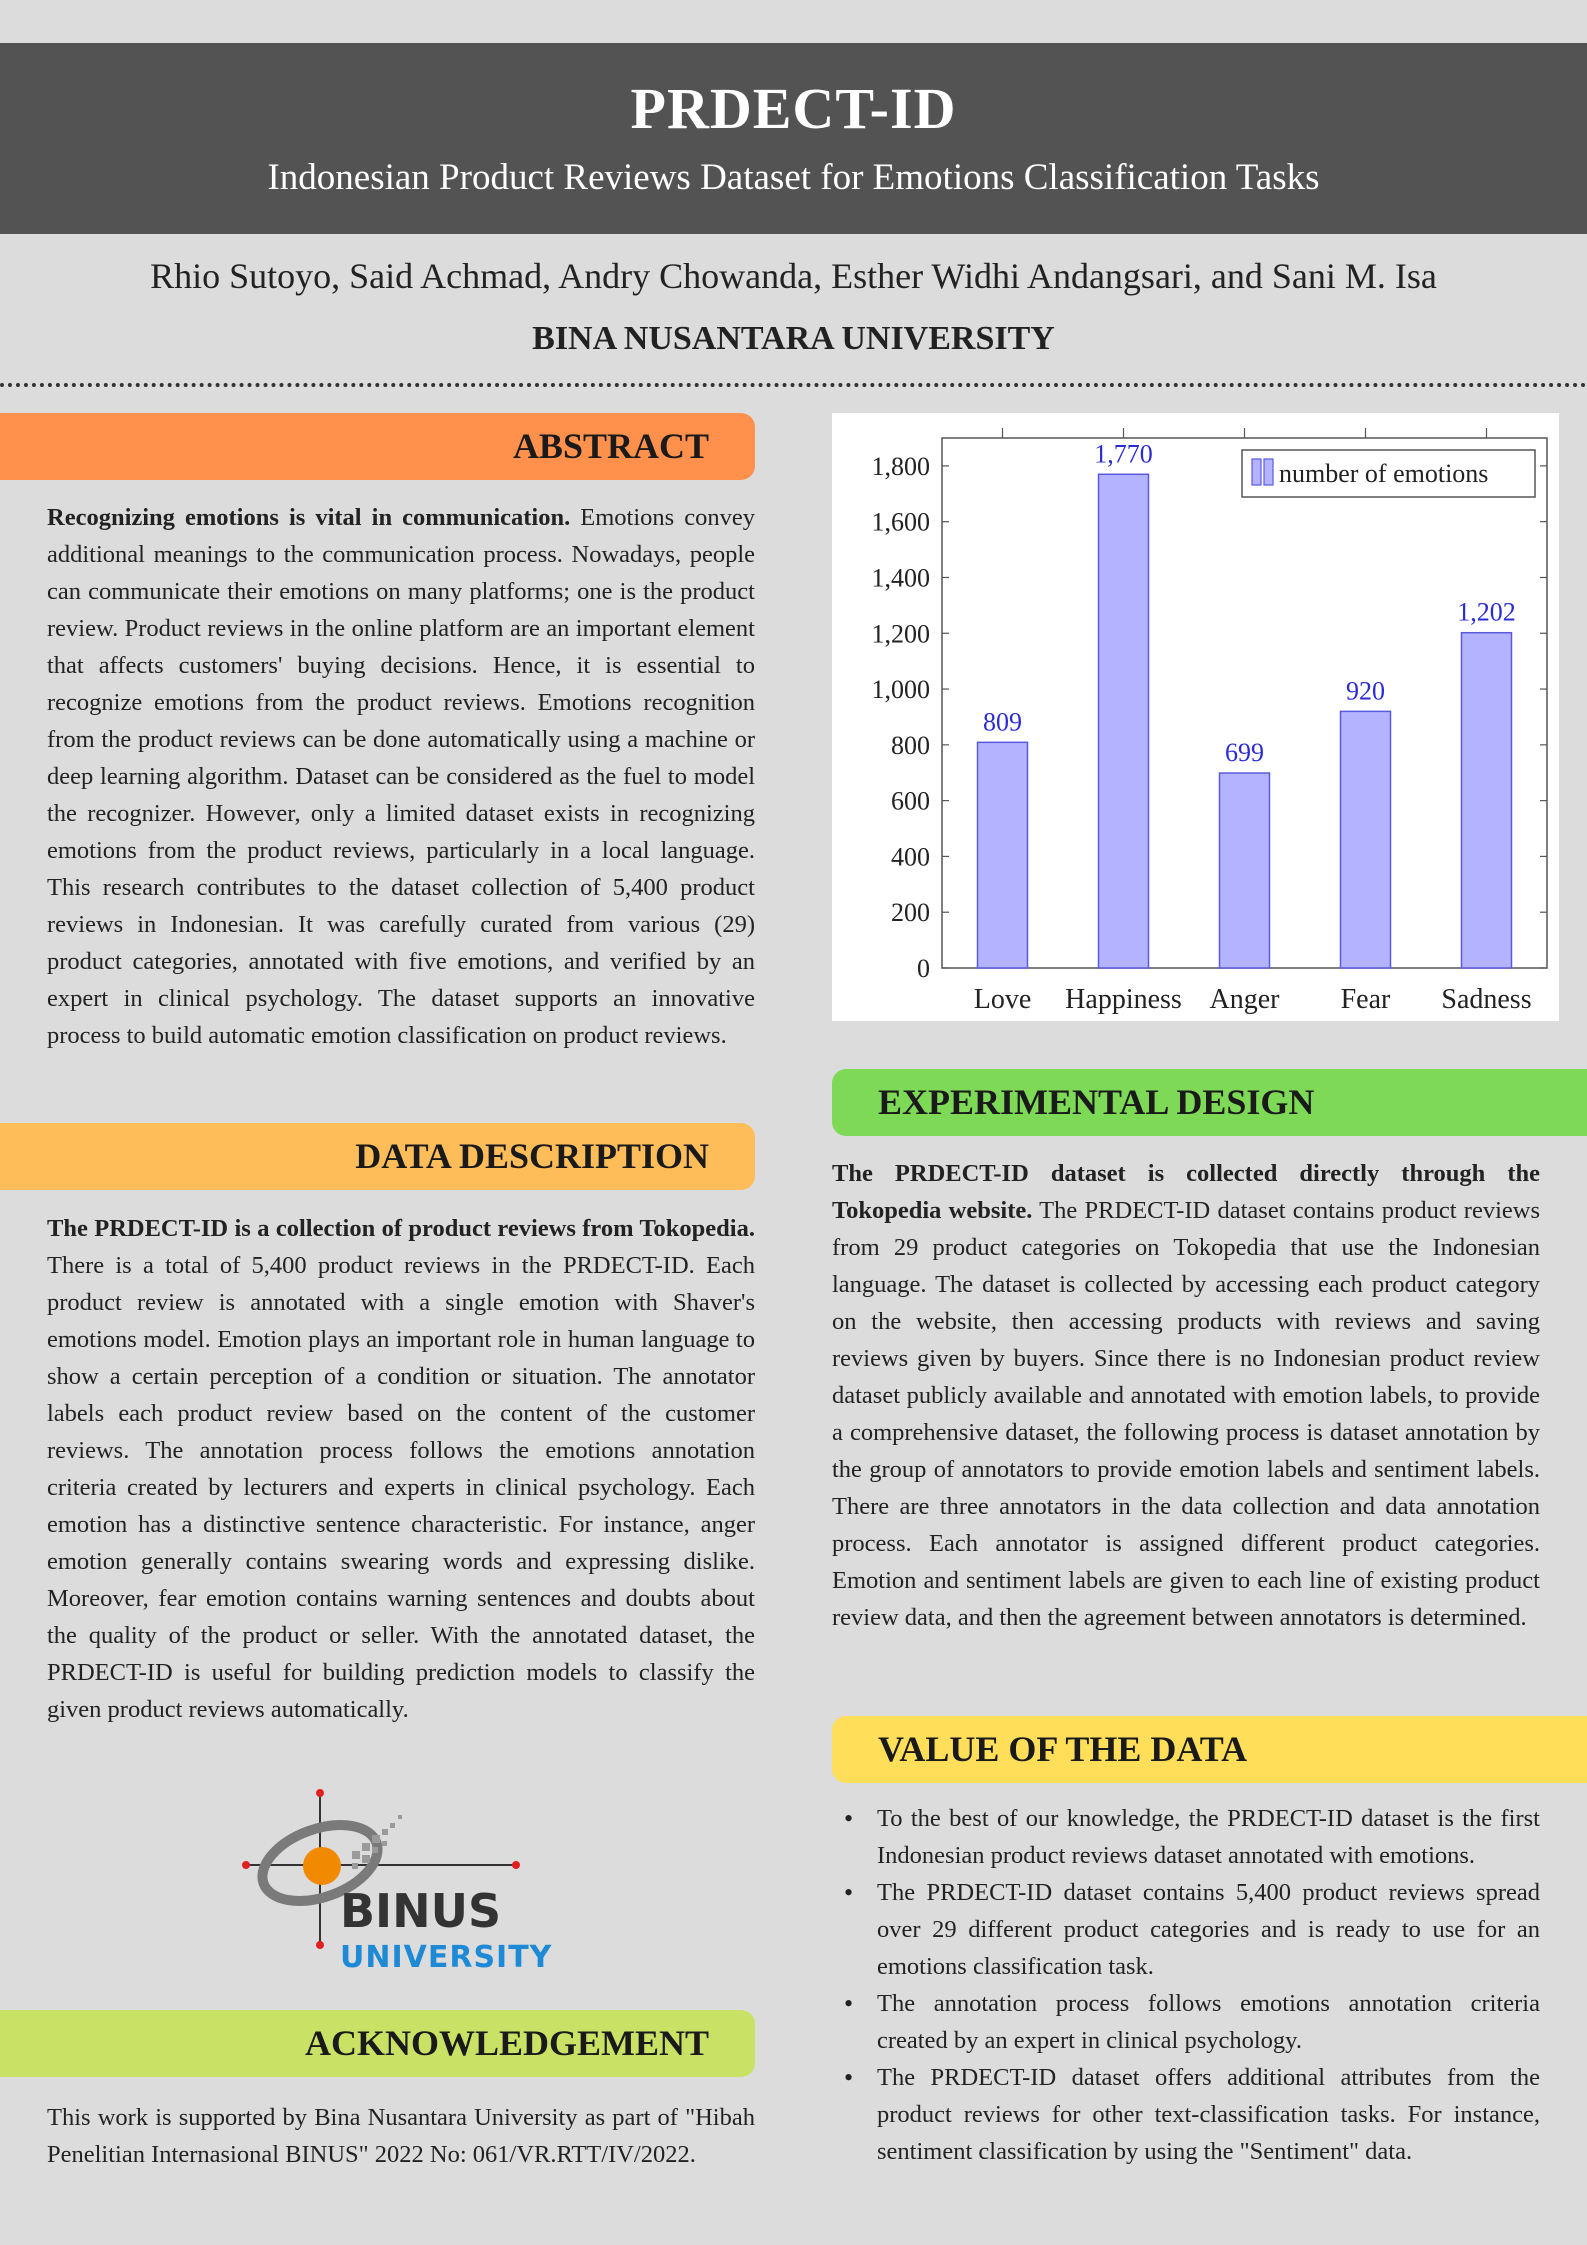 This screenshot has width=1587, height=2245. I want to click on data-label: 699, so click(1244, 752).